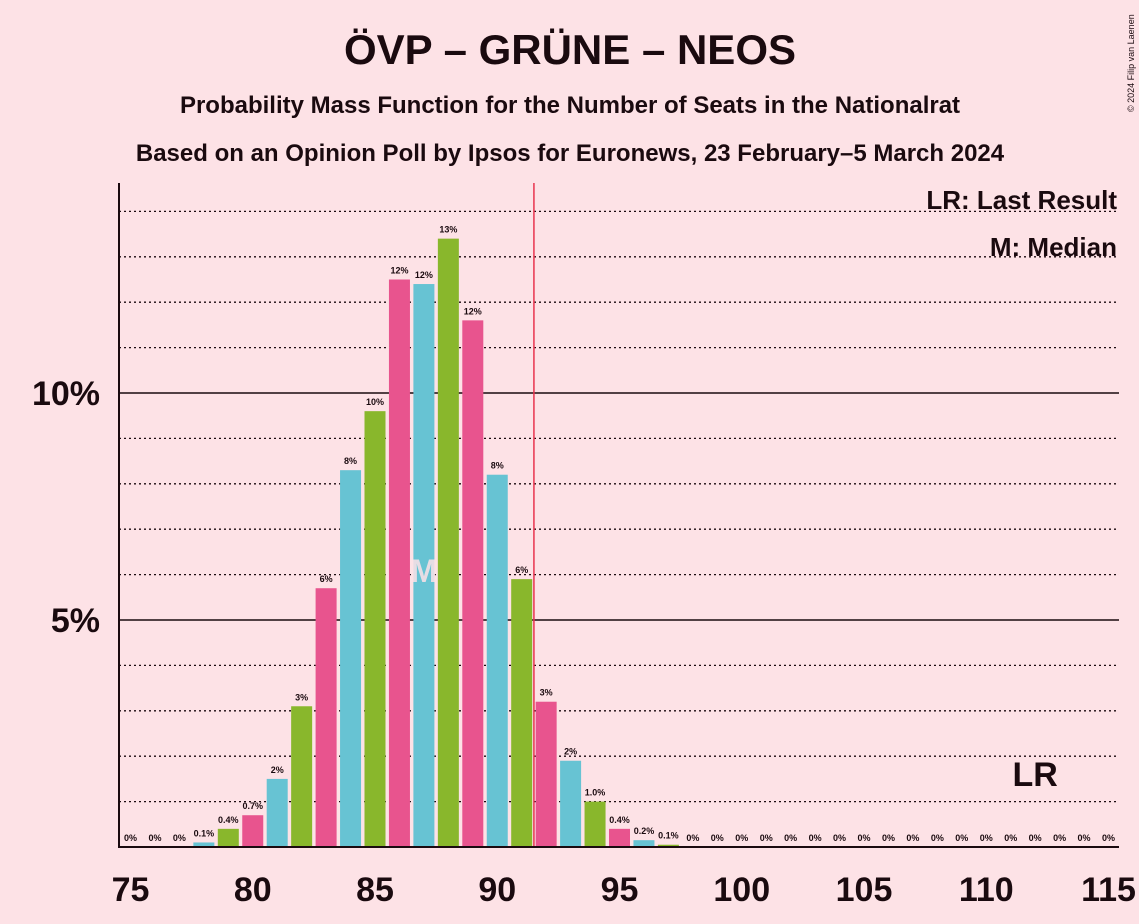  I want to click on bar-label-seat-99: 0%, so click(717, 838).